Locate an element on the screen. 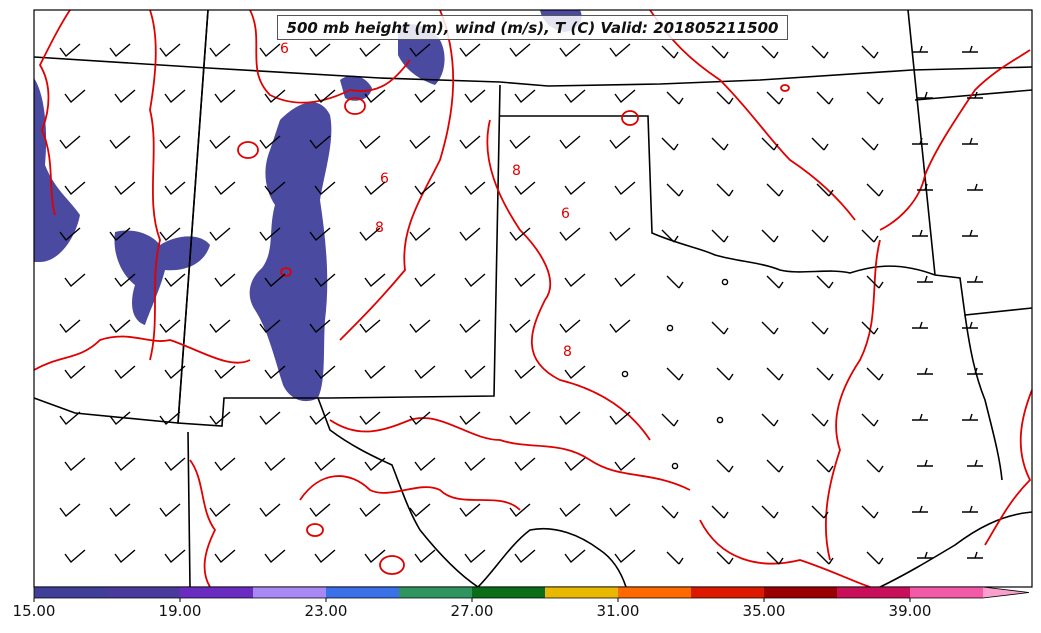 This screenshot has height=633, width=1041. colorbar-tick-label: 39.00 is located at coordinates (910, 611).